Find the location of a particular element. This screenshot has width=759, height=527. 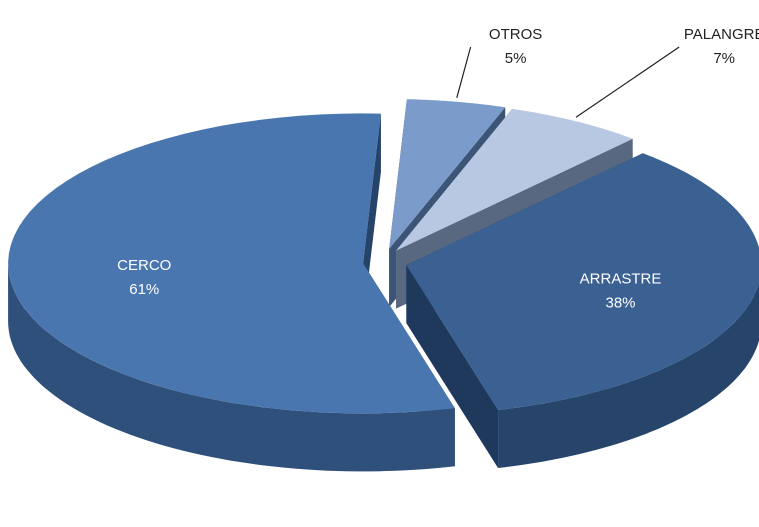

slice-label-value: 61% is located at coordinates (144, 289).